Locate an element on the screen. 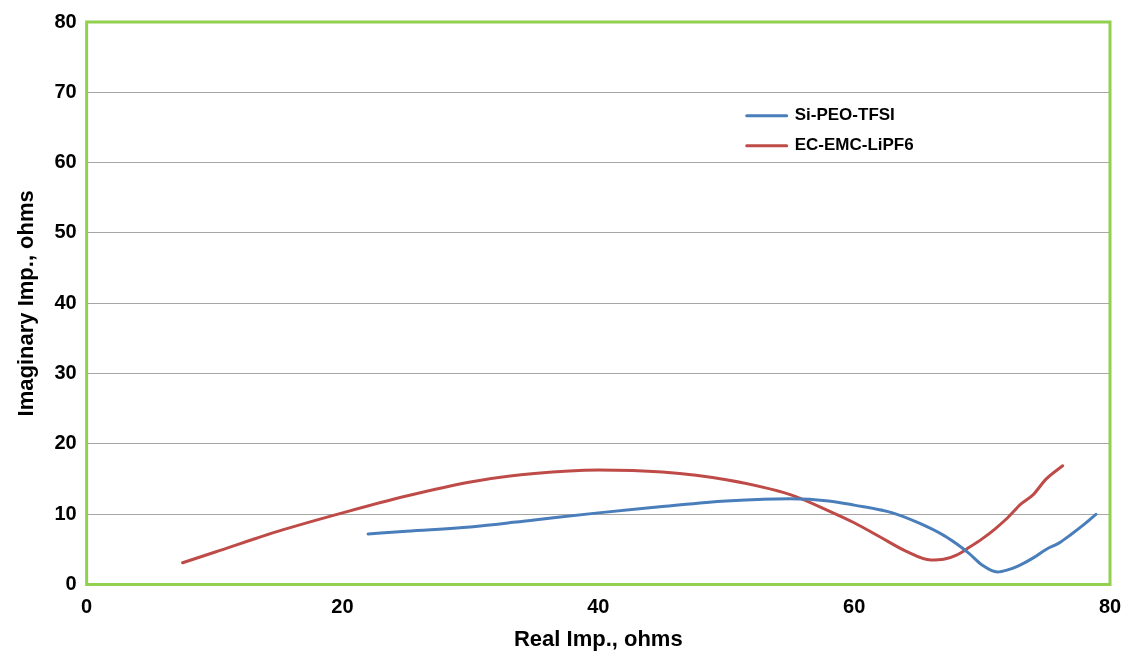  y-tick-label: 10 is located at coordinates (65, 512).